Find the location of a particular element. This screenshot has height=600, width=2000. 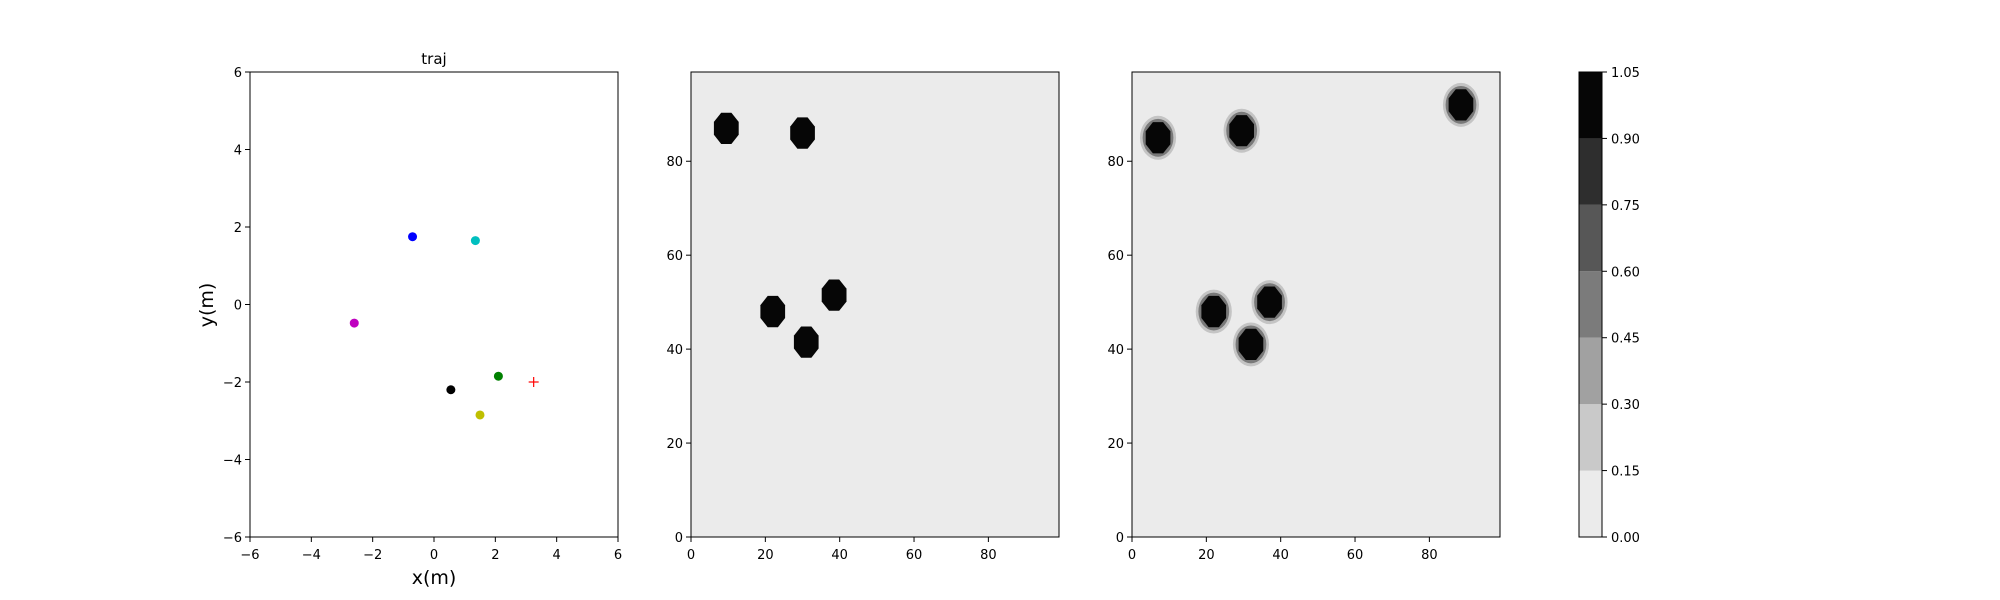

traj-y-tick-label: 0 is located at coordinates (238, 306).